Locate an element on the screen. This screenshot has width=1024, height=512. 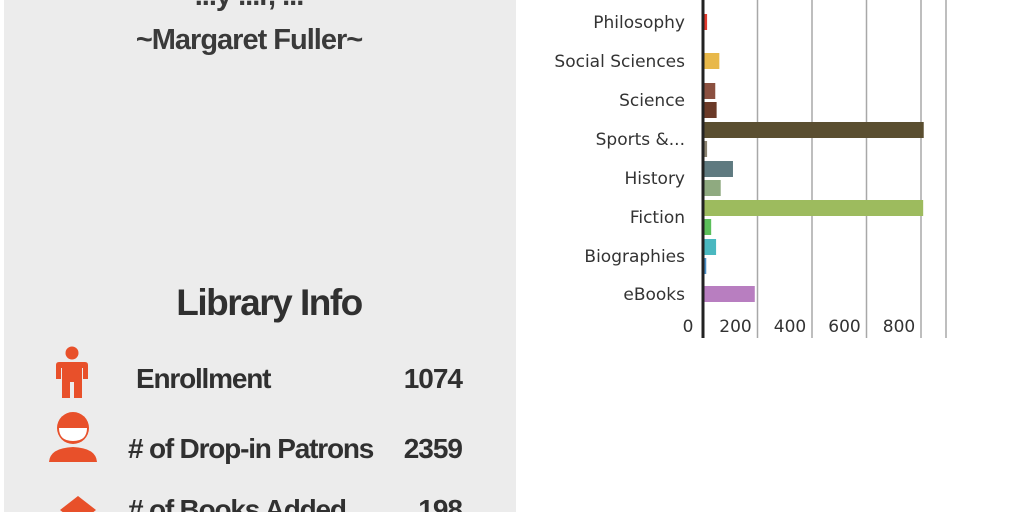
stat-value-enrollment: 1074 is located at coordinates (433, 378).